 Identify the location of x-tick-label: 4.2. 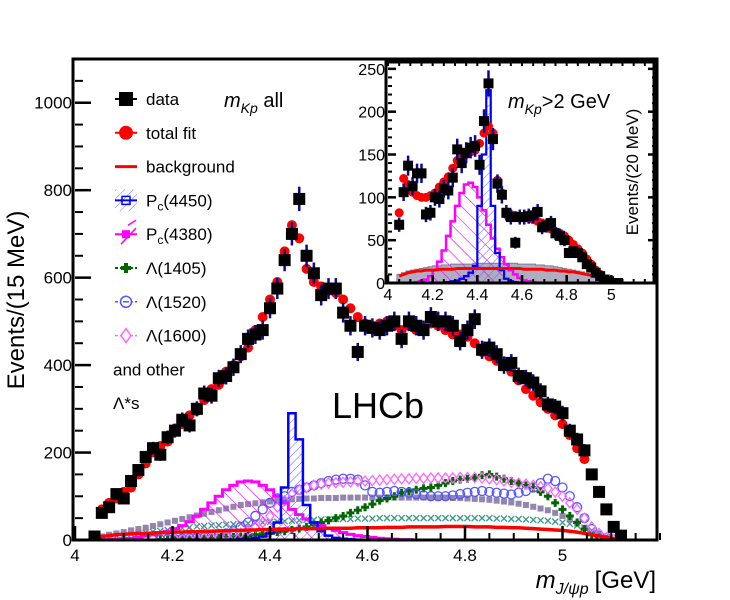
(173, 555).